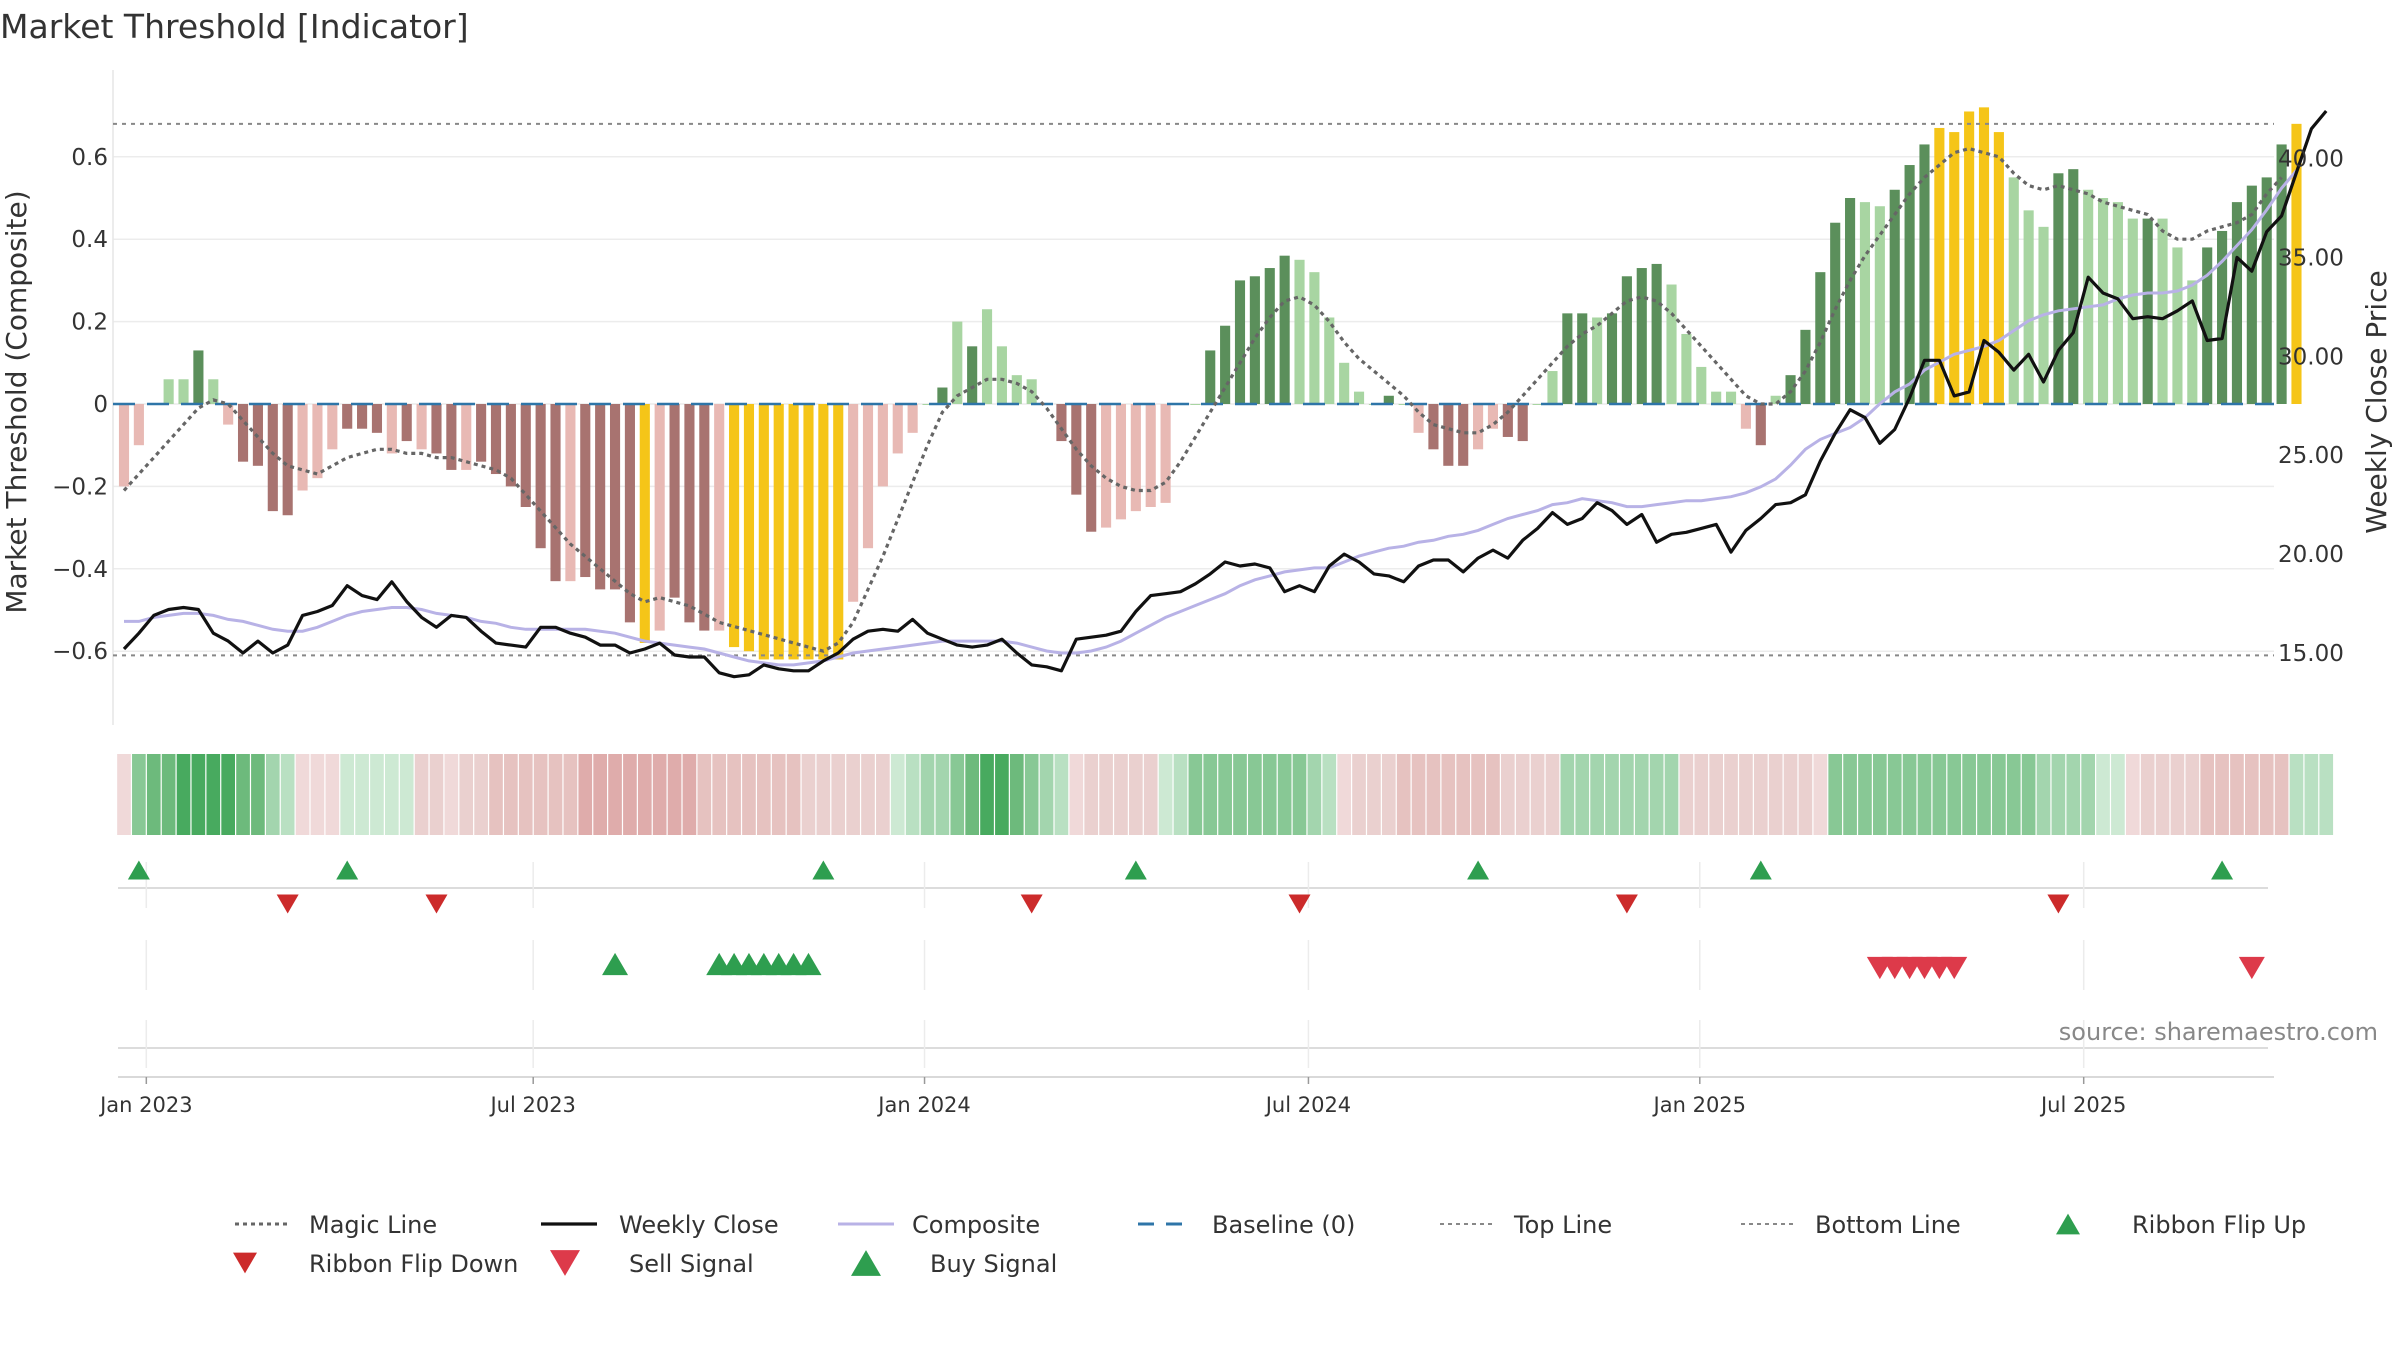 The height and width of the screenshot is (1350, 2400). What do you see at coordinates (375, 1264) in the screenshot?
I see `legend-item-flipdown: Ribbon Flip Down` at bounding box center [375, 1264].